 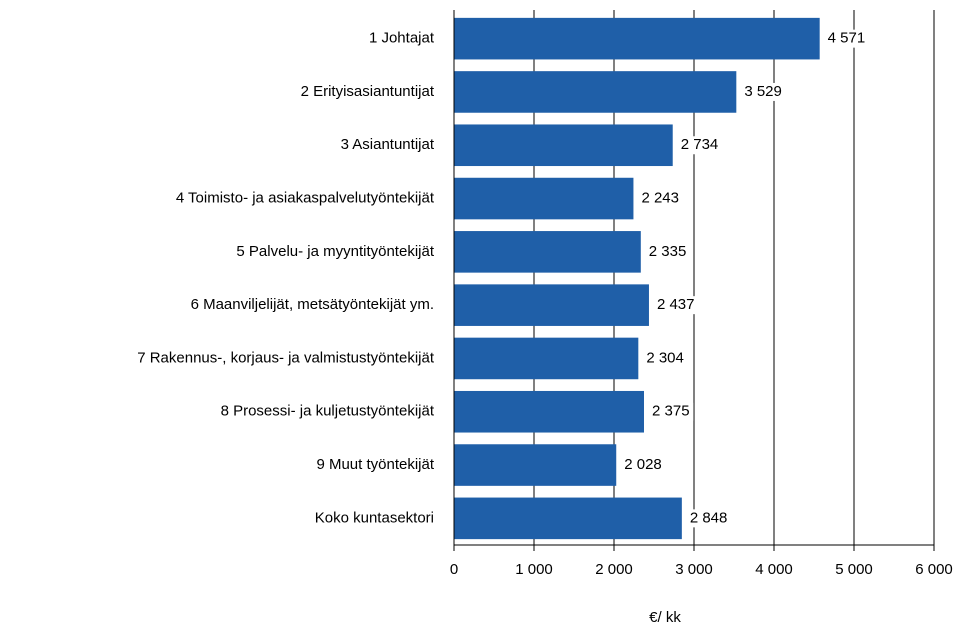 I want to click on value-label: 2 437, so click(x=676, y=304).